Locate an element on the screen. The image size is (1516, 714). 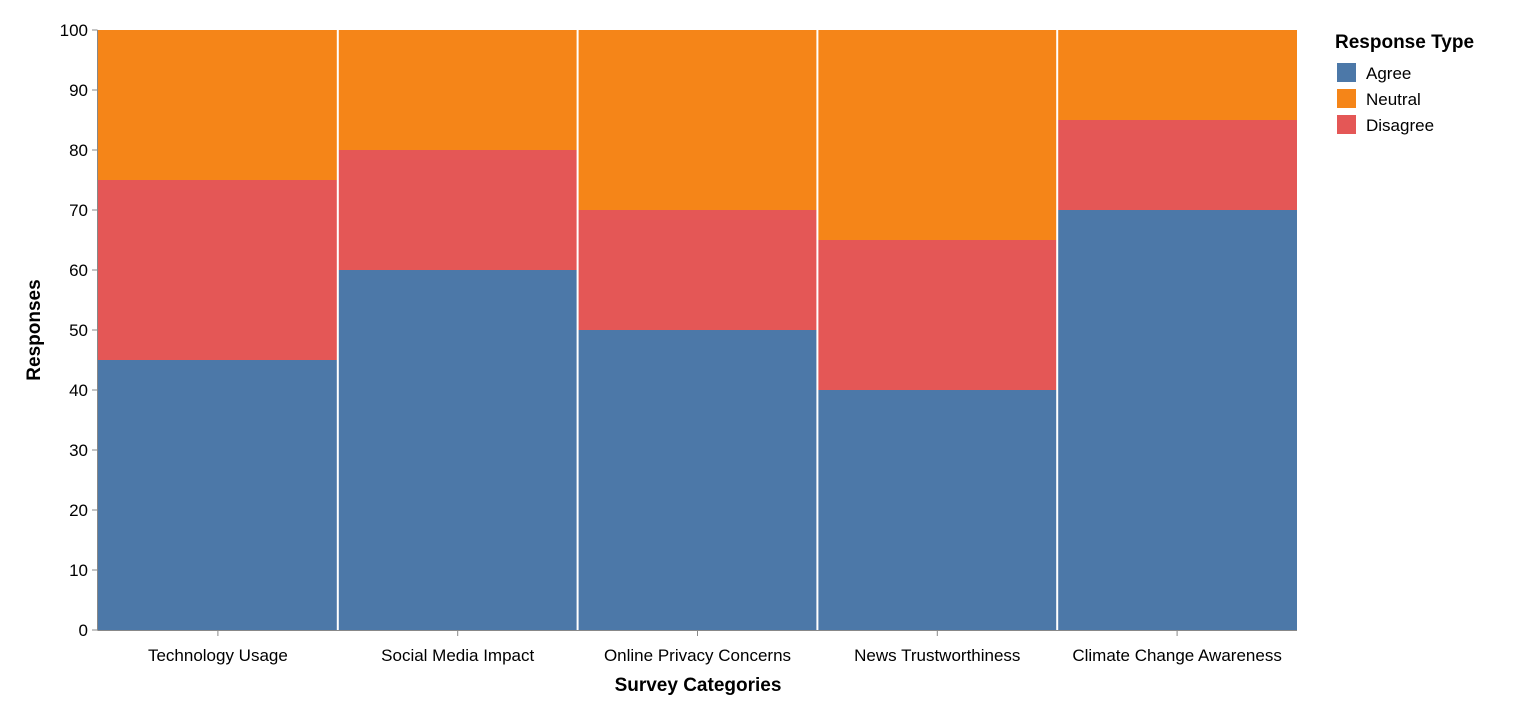
bar-technology-usage-neutral is located at coordinates (217, 105).